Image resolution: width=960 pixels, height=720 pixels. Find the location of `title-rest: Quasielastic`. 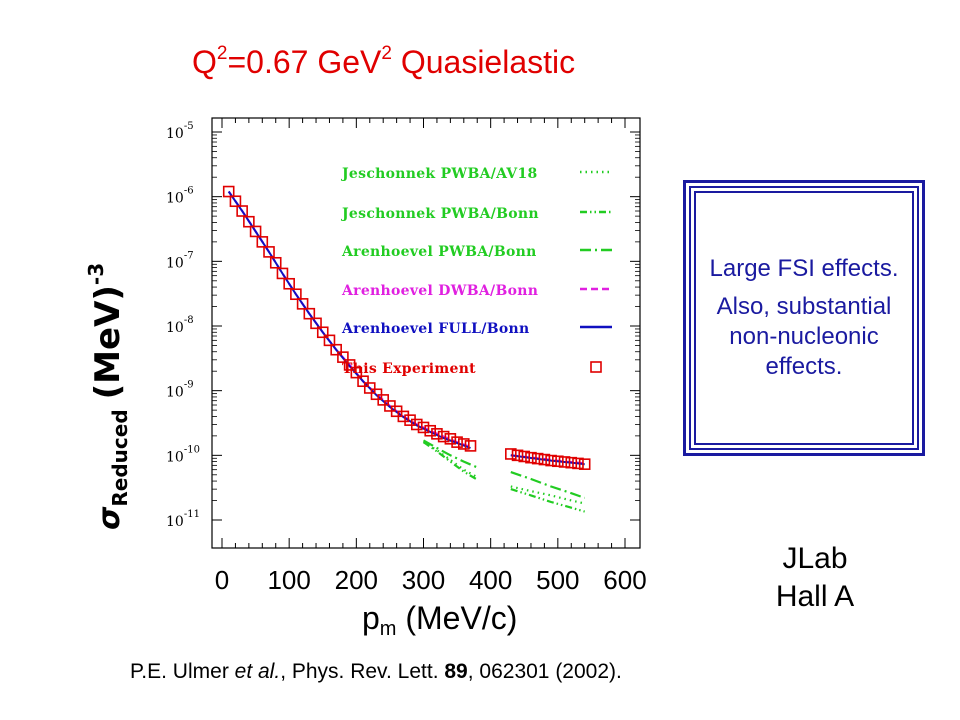

title-rest: Quasielastic is located at coordinates (483, 62).